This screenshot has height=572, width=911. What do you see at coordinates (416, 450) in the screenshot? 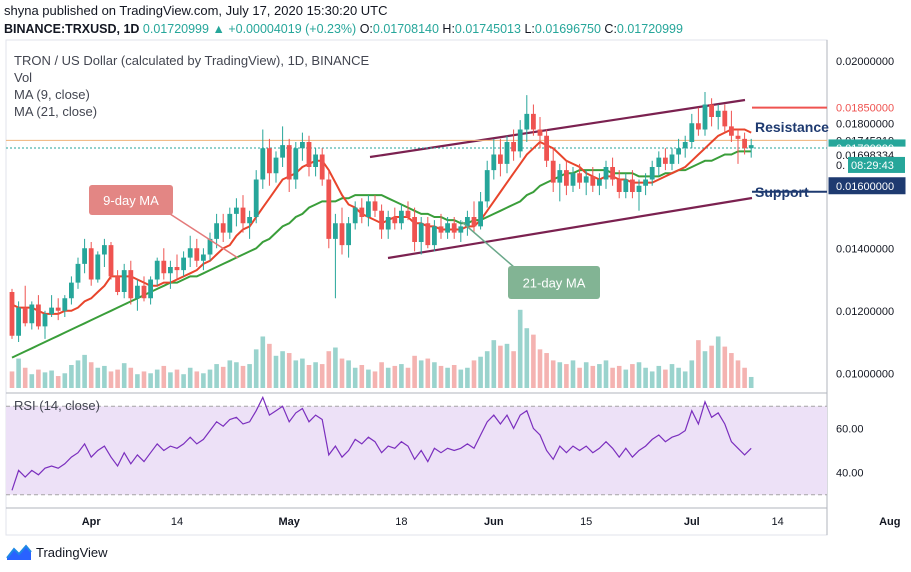
I see `rsi-band-fill` at bounding box center [416, 450].